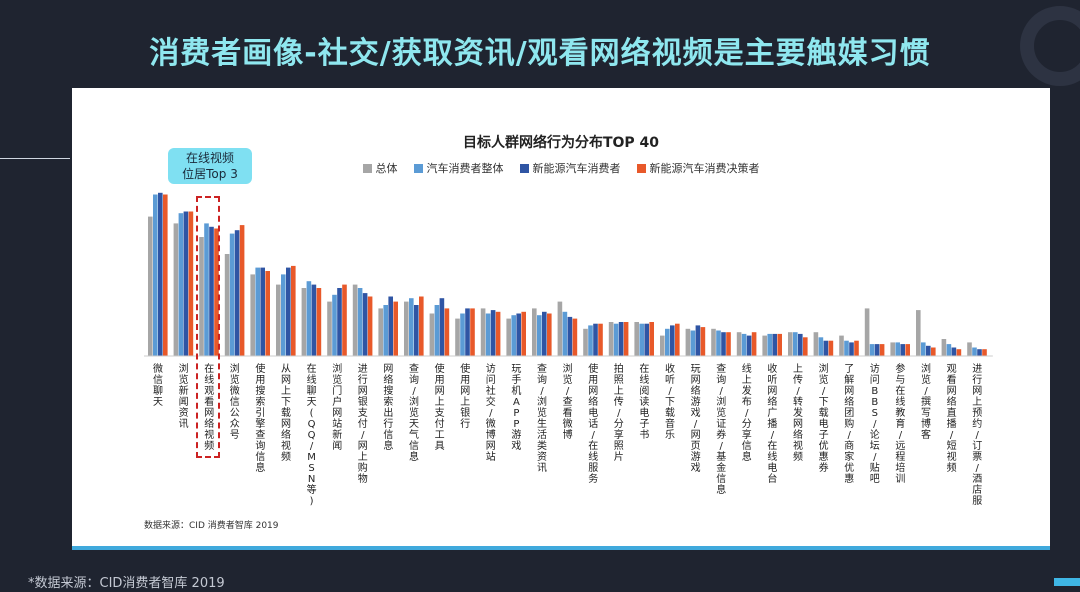 The height and width of the screenshot is (592, 1080). I want to click on chart-legend: 总体 汽车消费者整体 新能源汽车消费者 新能源汽车消费决策者, so click(561, 168).